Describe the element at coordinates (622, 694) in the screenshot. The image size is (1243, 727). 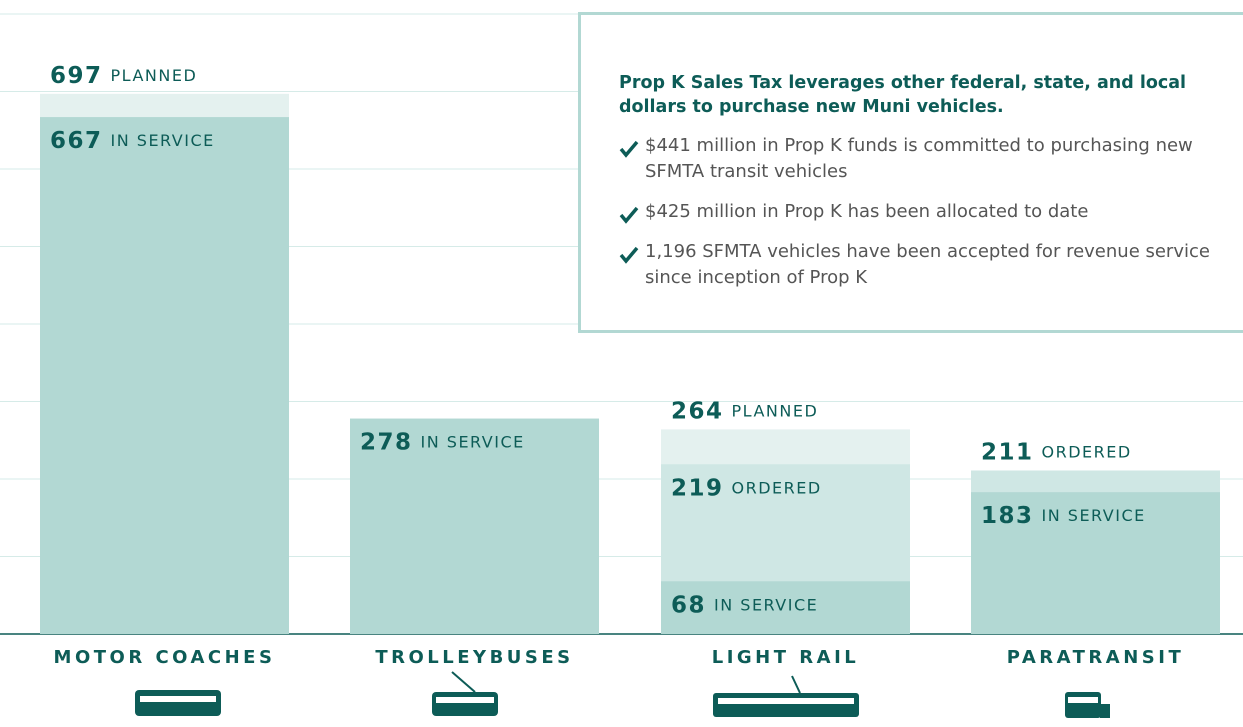
I see `vehicle-icons` at that location.